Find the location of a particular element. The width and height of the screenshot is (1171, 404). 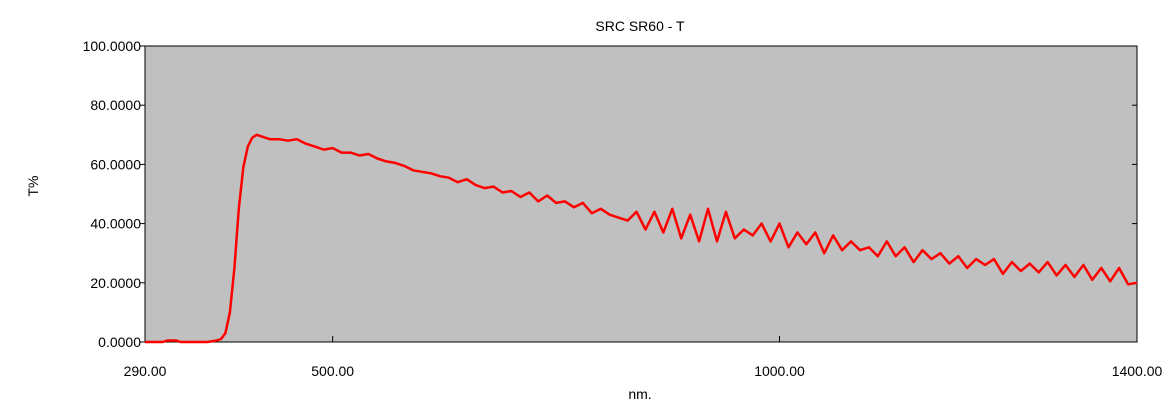

x-axis: 290.00 500.00 1000.00 1400.00 is located at coordinates (643, 357).